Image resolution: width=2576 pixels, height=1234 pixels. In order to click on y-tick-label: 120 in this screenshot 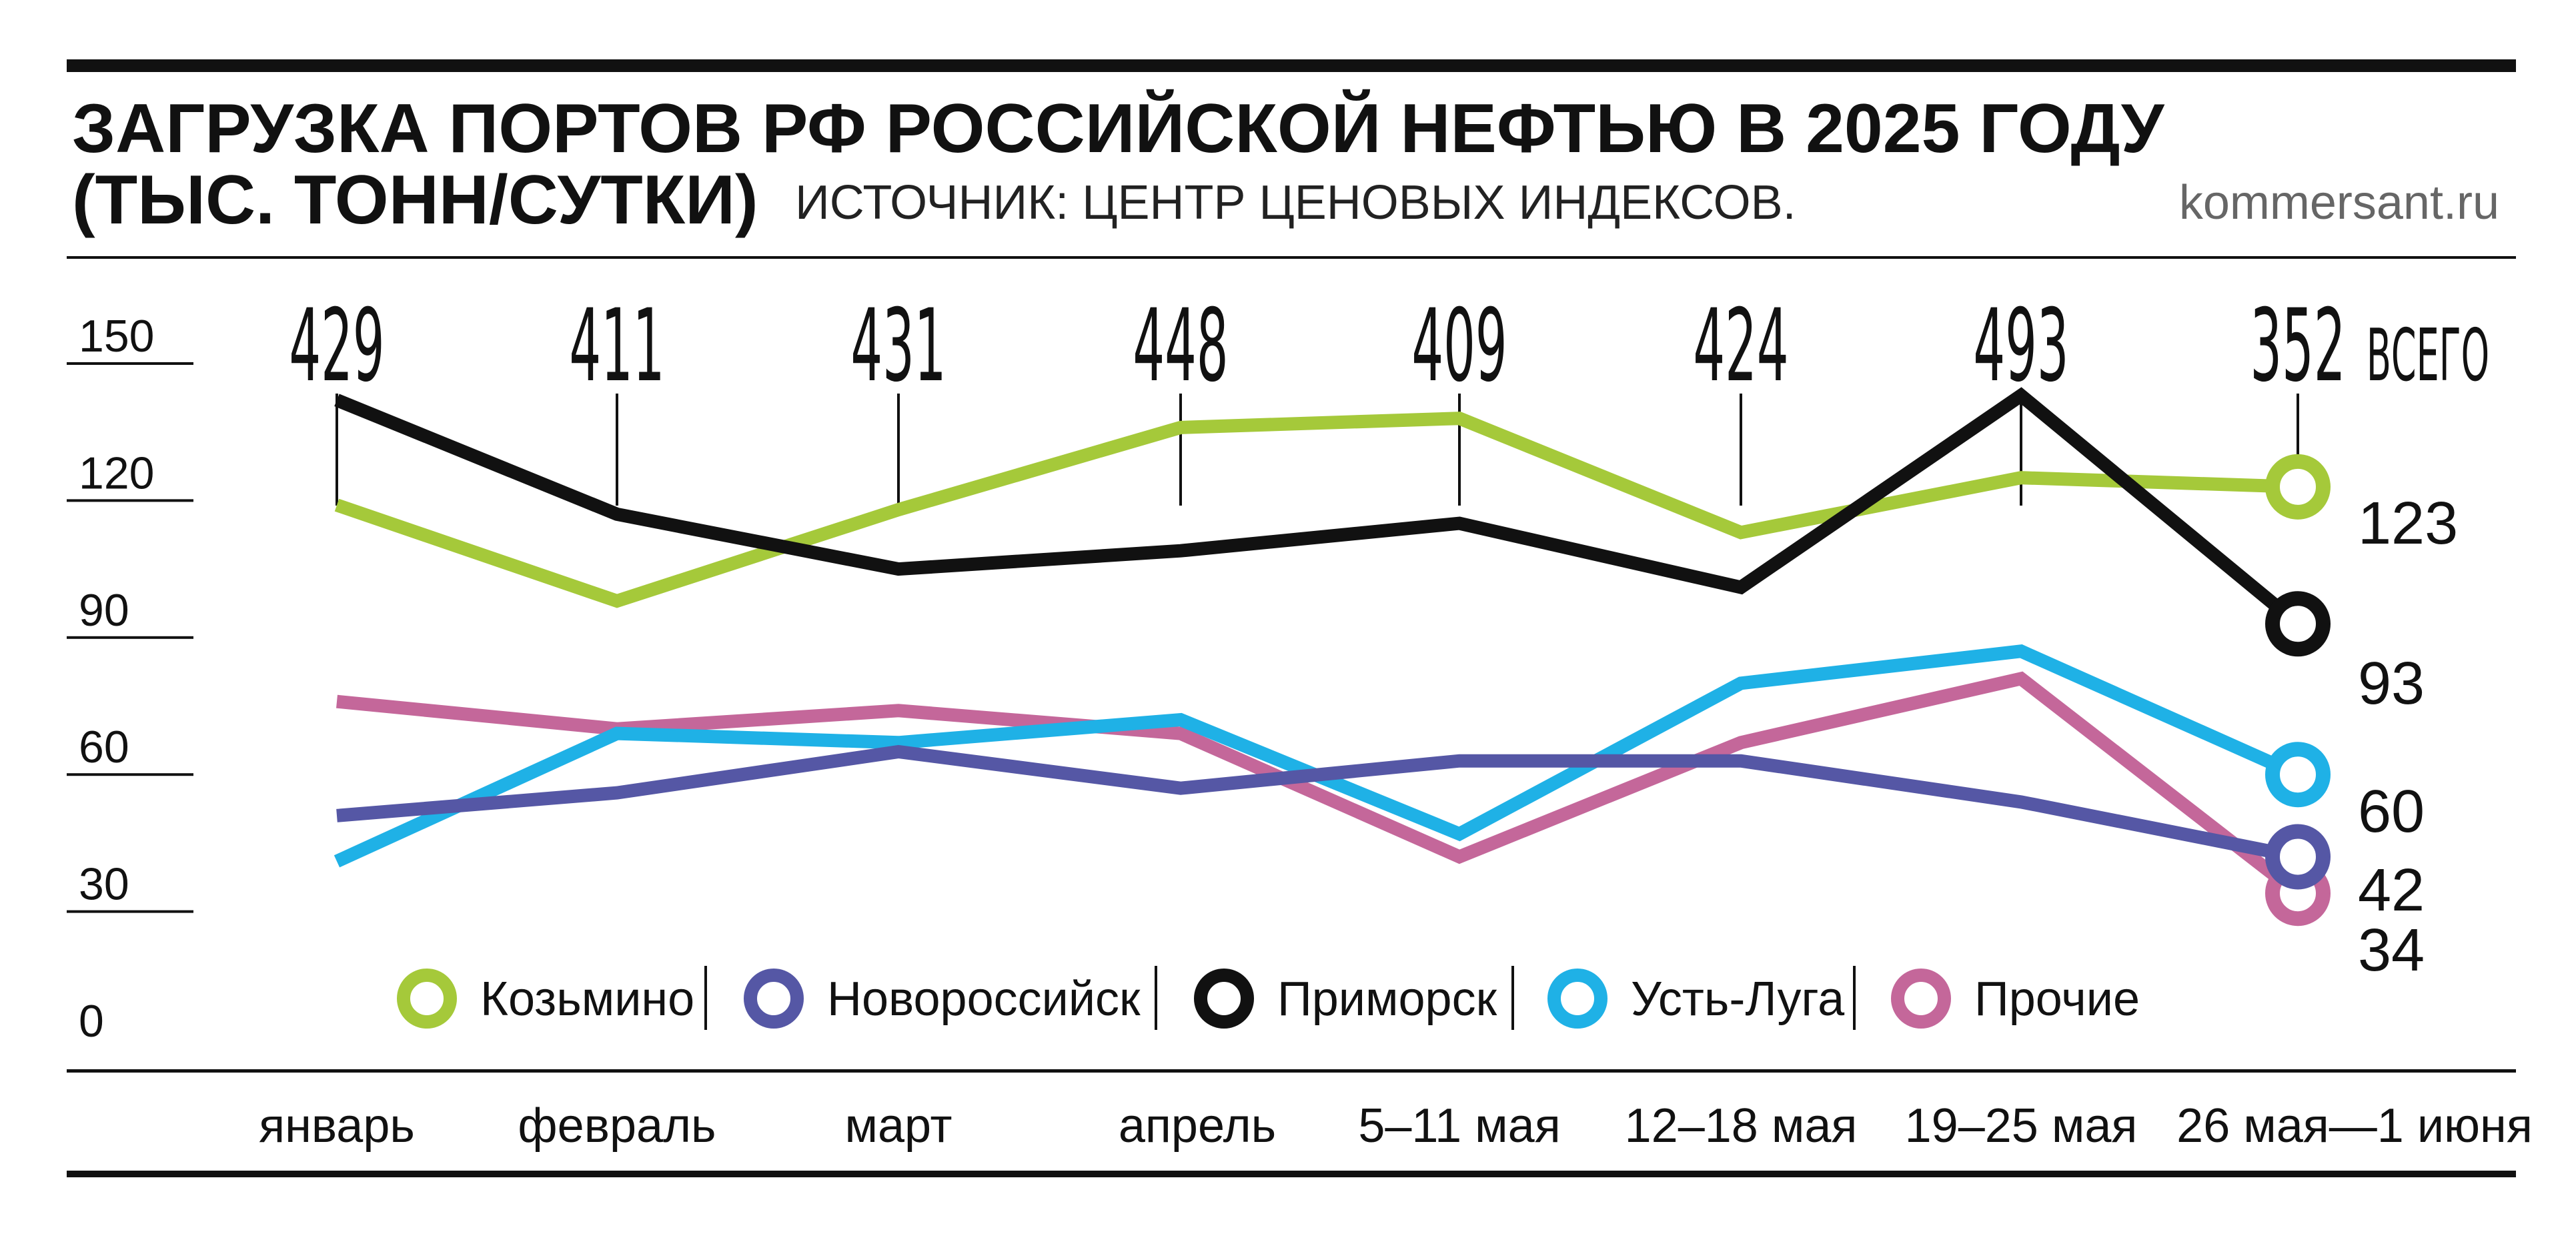, I will do `click(117, 473)`.